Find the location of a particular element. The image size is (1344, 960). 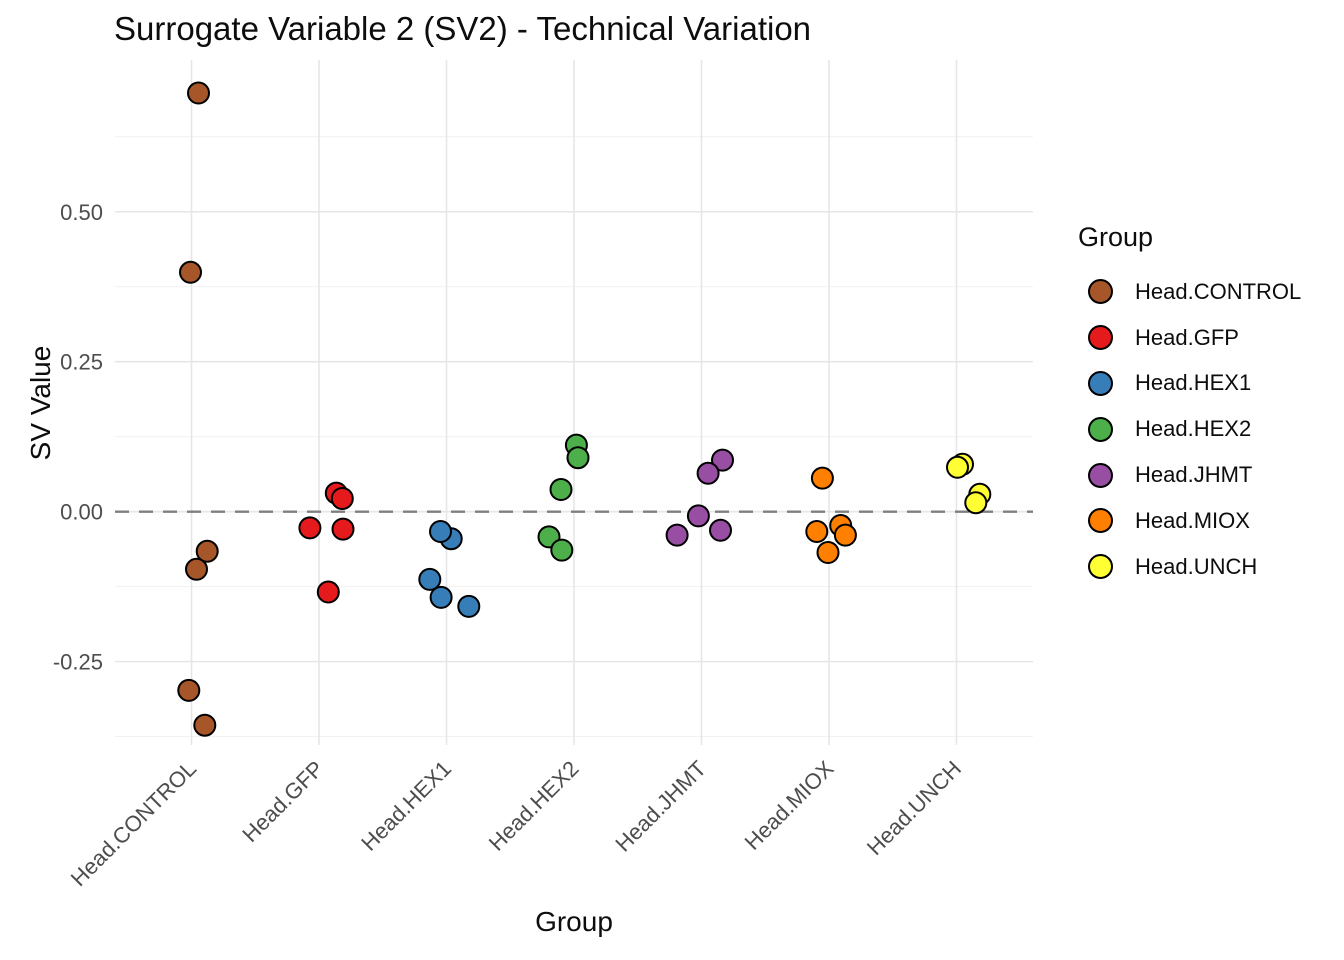

legend-entry: Head.GFP is located at coordinates (1189, 338).